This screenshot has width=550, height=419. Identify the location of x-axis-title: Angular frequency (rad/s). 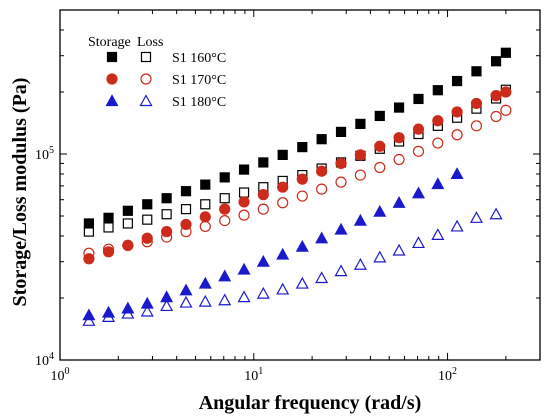
(310, 403).